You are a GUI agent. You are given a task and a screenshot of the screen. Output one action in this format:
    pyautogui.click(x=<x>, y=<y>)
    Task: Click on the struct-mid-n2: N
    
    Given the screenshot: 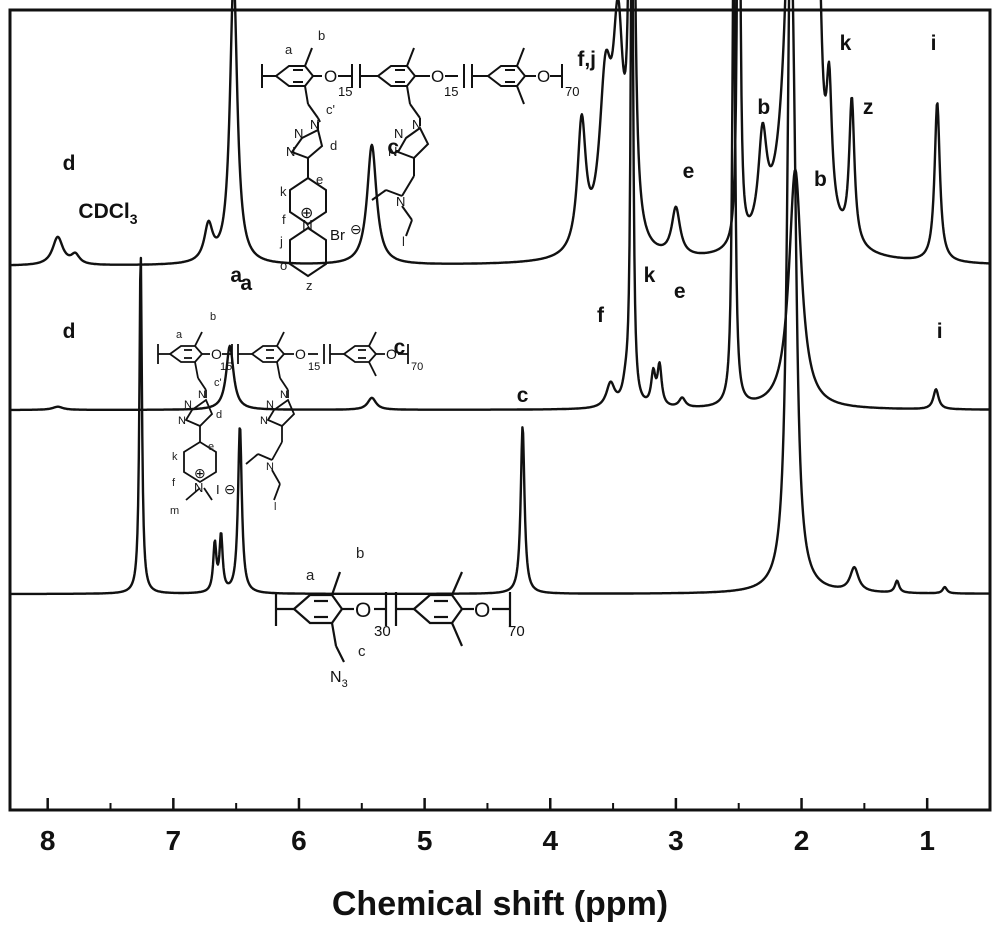 What is the action you would take?
    pyautogui.click(x=188, y=405)
    